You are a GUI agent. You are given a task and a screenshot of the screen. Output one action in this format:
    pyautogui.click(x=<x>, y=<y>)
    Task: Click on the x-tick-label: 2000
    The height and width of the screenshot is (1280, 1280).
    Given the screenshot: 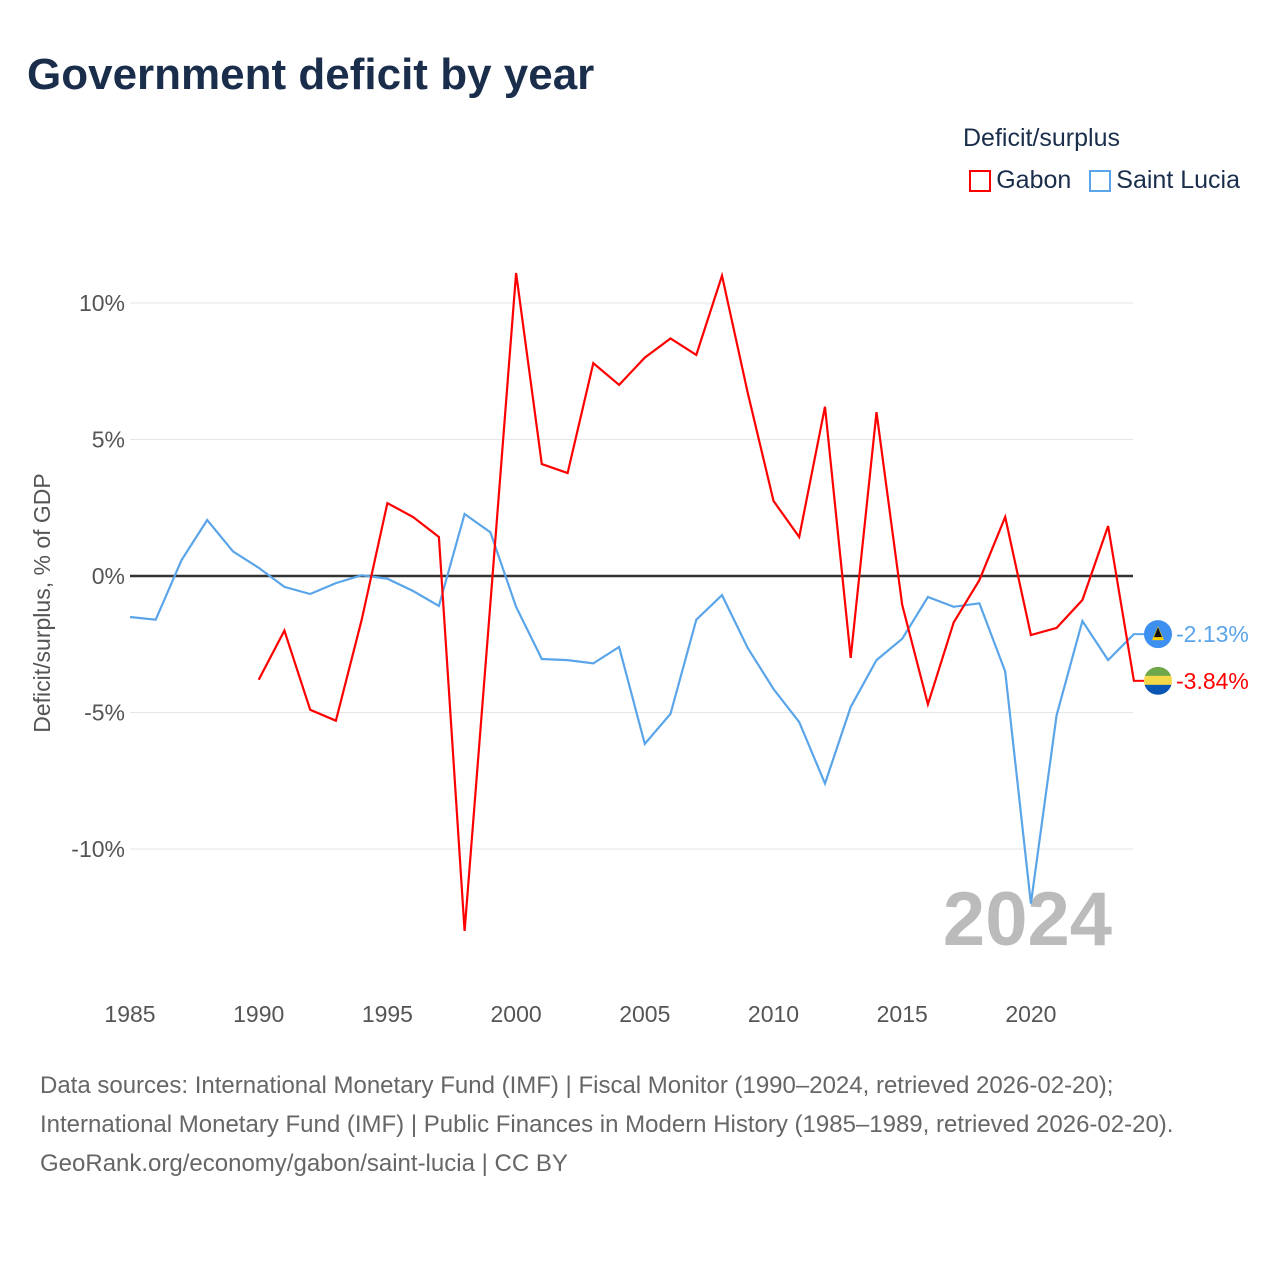 What is the action you would take?
    pyautogui.click(x=516, y=1014)
    